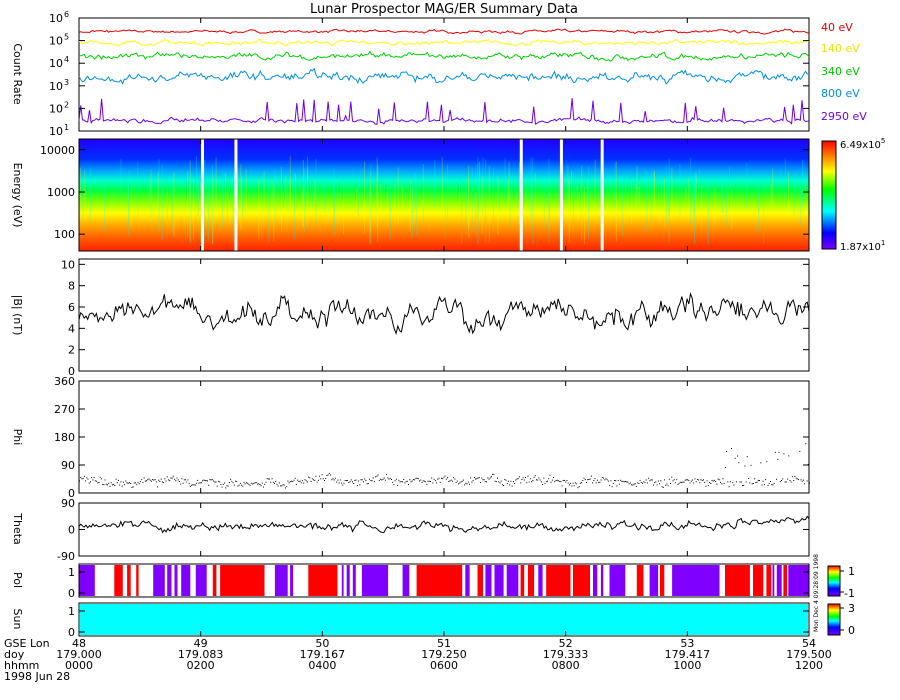  Describe the element at coordinates (71, 611) in the screenshot. I see `sun-ylabel-1: 1` at that location.